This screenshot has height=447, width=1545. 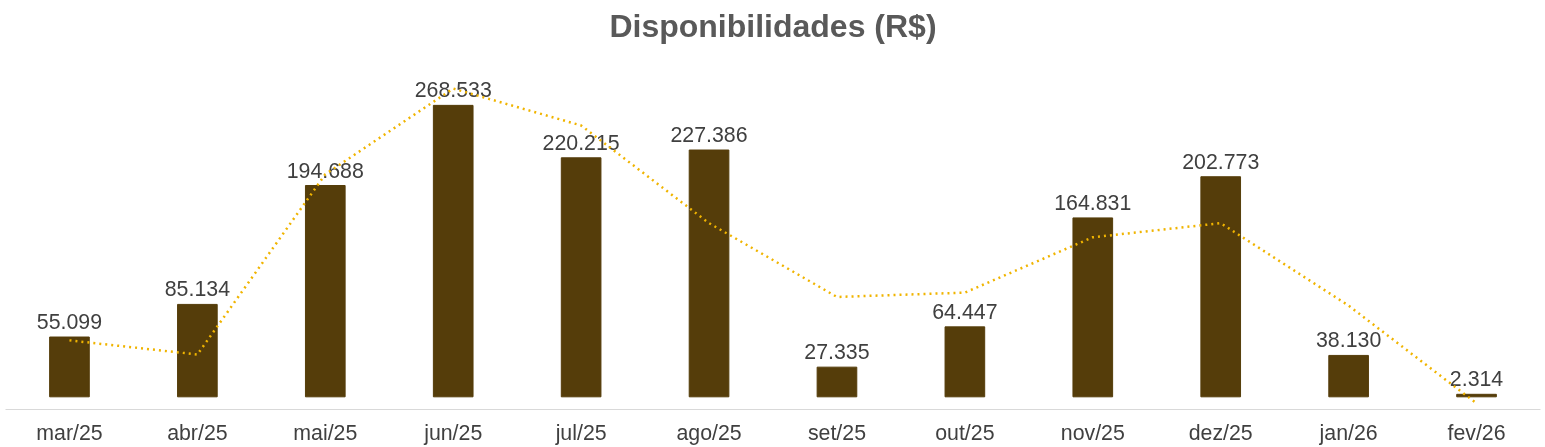 I want to click on data-label: 194.688, so click(x=325, y=170).